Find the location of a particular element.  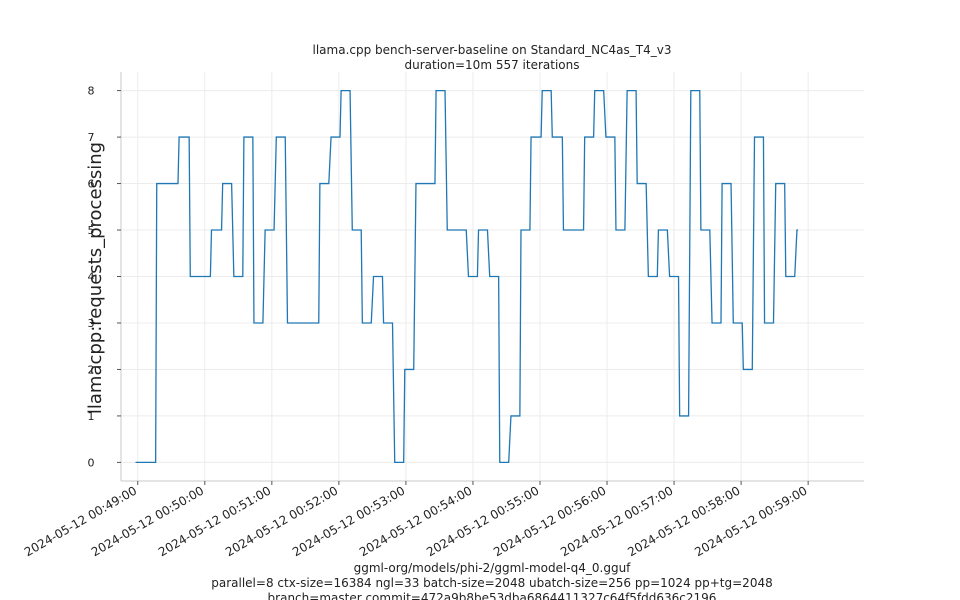

x-tick-label: 2024-05-12 00:59:00 is located at coordinates (750, 521).